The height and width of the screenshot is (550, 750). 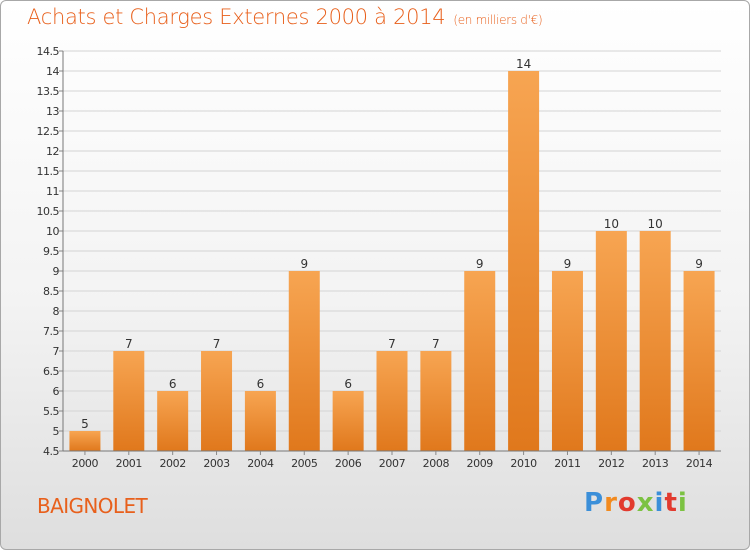 What do you see at coordinates (498, 20) in the screenshot?
I see `chart-unit: (en milliers d'€)` at bounding box center [498, 20].